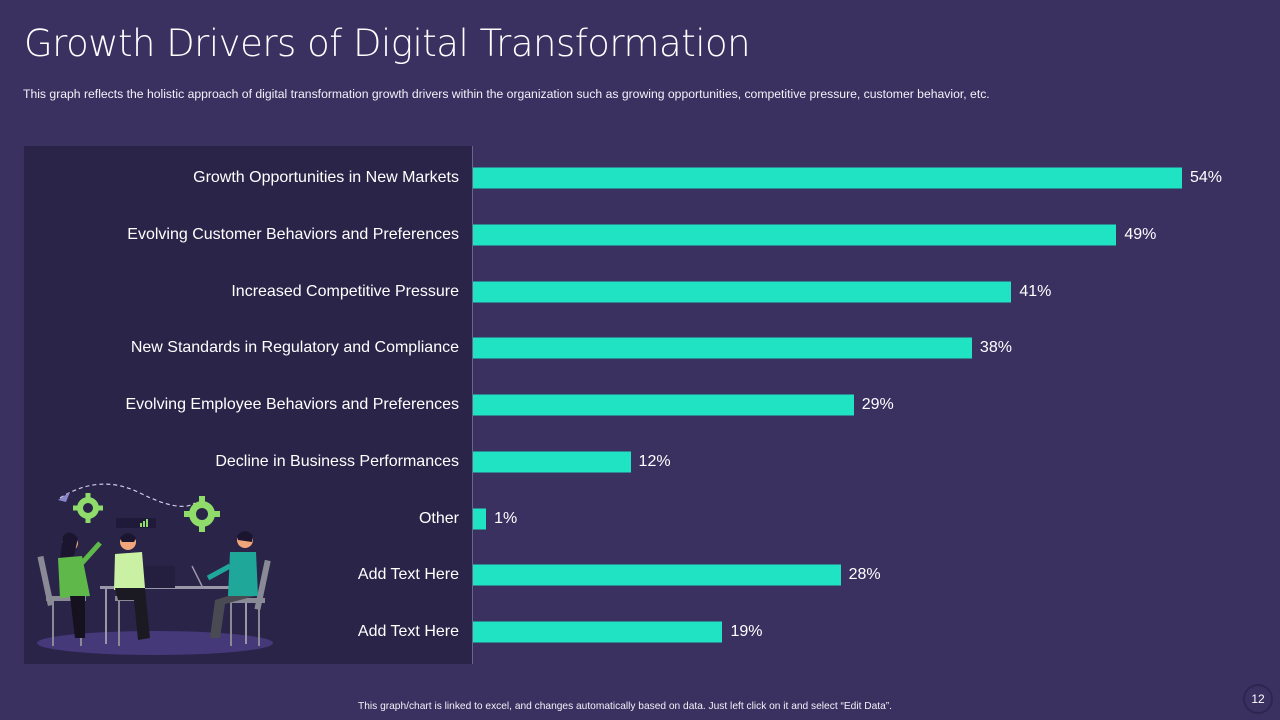 This screenshot has width=1280, height=720. Describe the element at coordinates (864, 575) in the screenshot. I see `data-label: 28%` at that location.